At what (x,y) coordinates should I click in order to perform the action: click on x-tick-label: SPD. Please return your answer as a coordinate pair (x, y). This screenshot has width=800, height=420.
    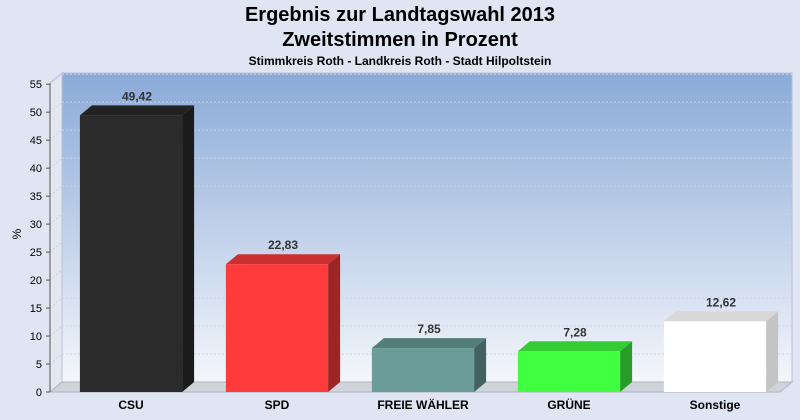
    Looking at the image, I should click on (277, 405).